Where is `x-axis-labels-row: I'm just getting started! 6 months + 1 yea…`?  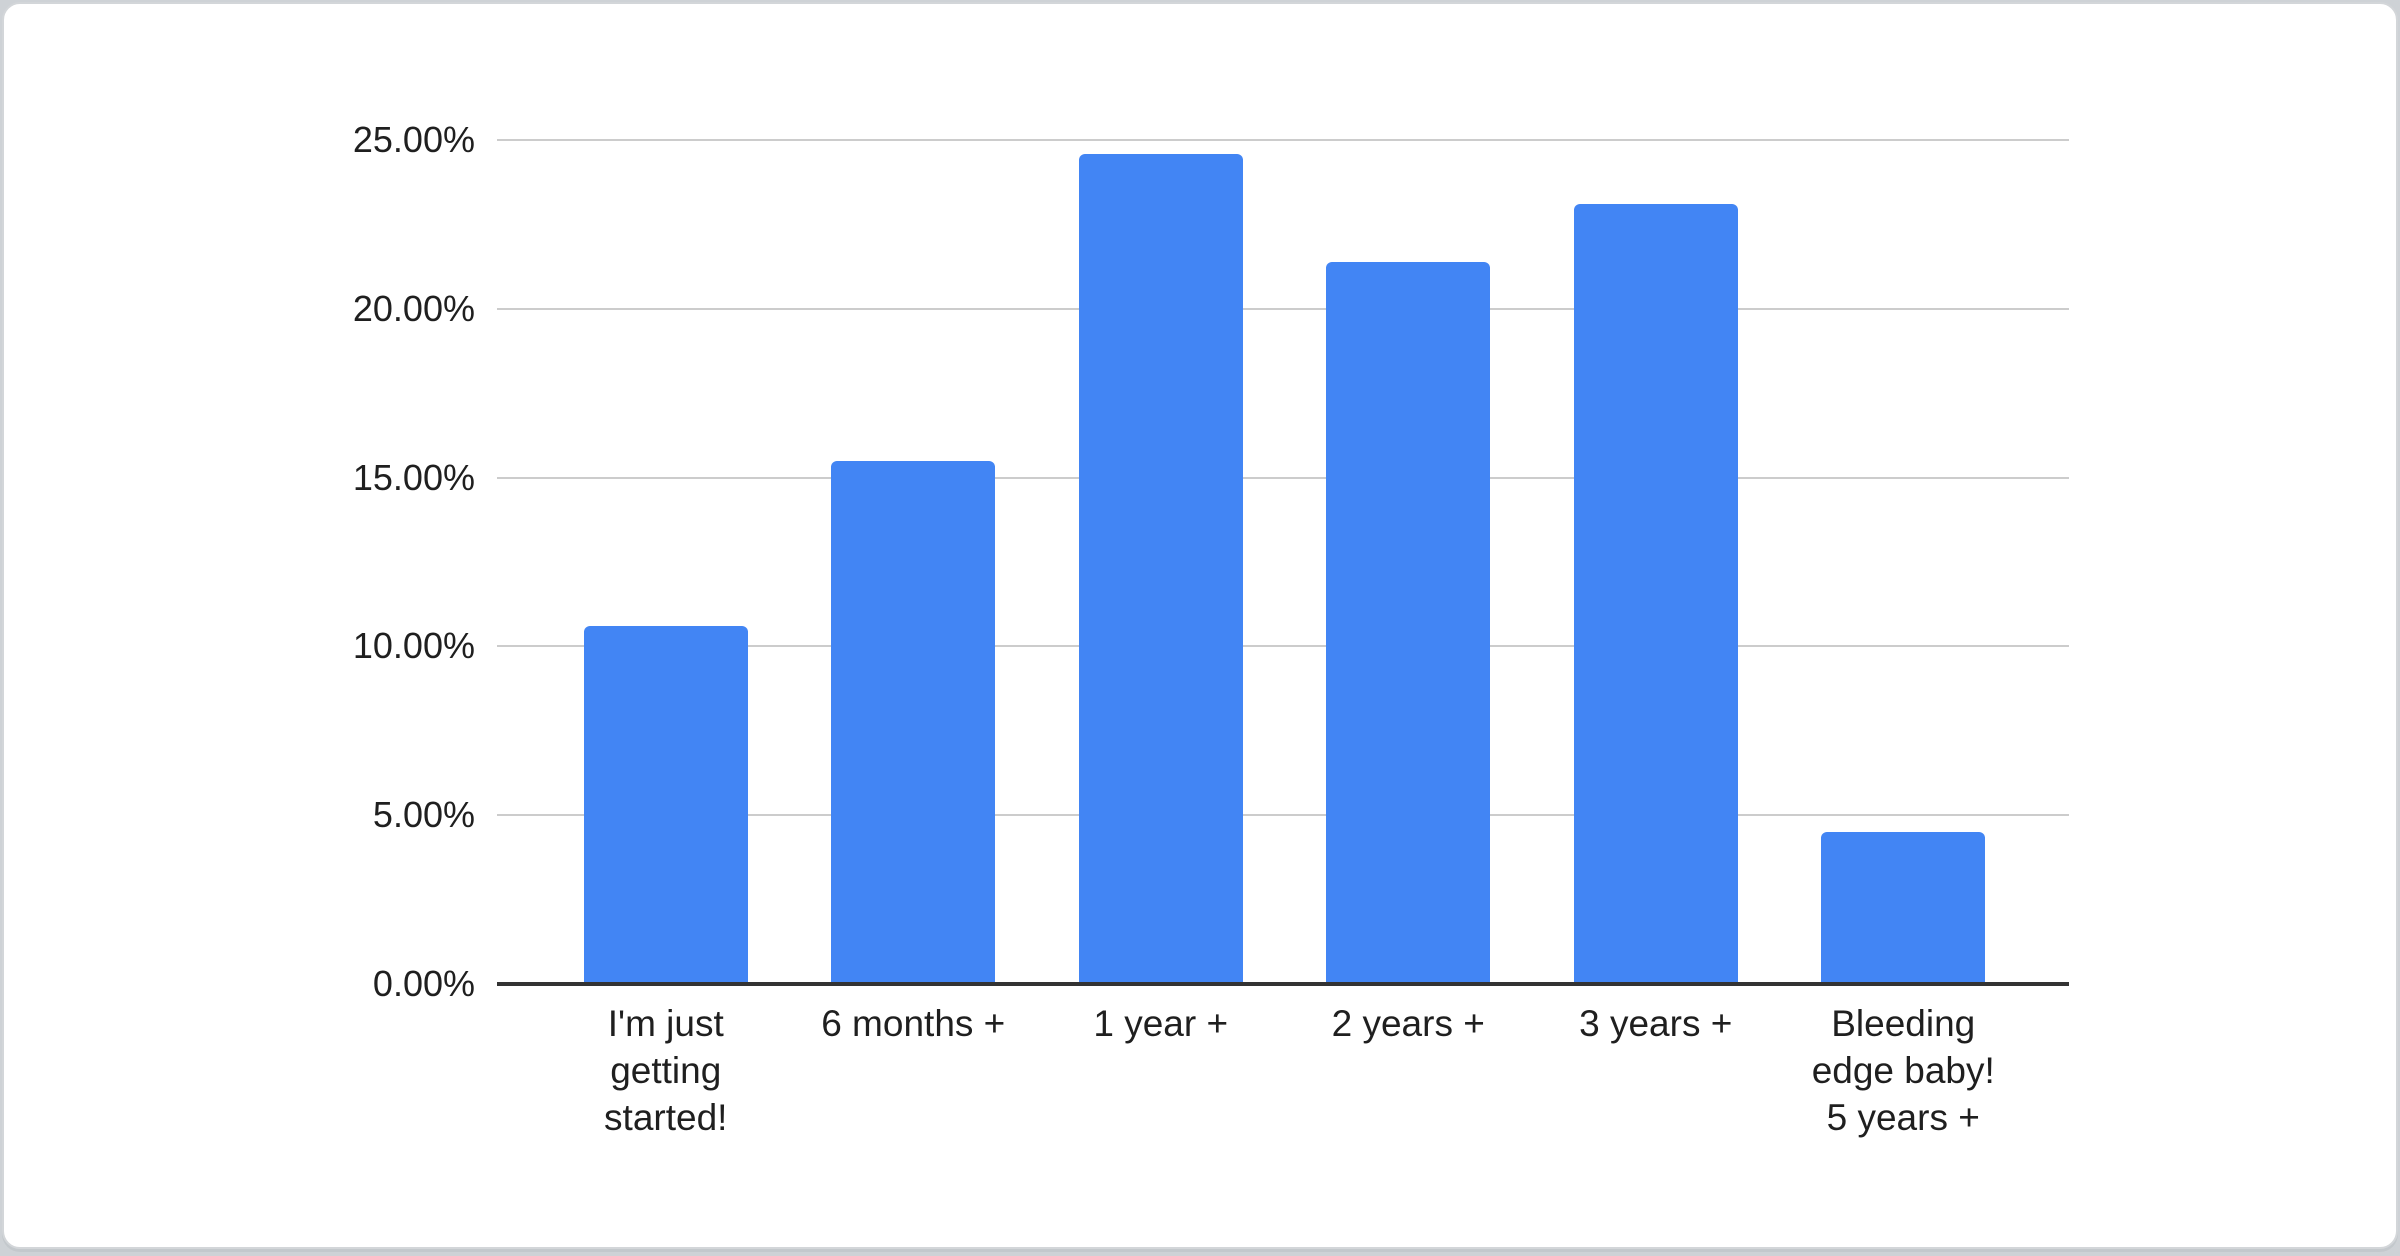
x-axis-labels-row: I'm just getting started! 6 months + 1 yea… is located at coordinates (1283, 1070).